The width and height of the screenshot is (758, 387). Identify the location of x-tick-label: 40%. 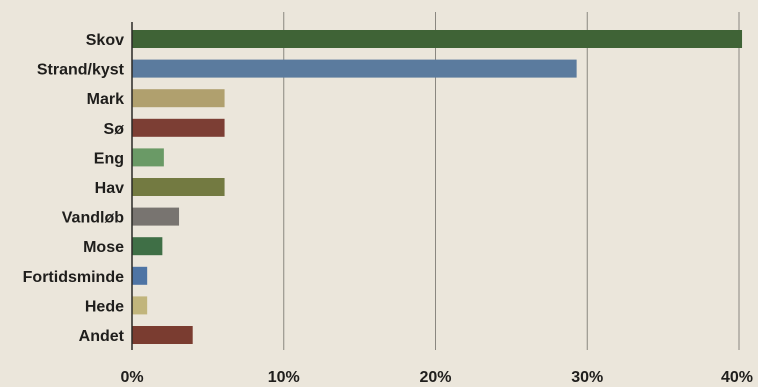
(737, 377).